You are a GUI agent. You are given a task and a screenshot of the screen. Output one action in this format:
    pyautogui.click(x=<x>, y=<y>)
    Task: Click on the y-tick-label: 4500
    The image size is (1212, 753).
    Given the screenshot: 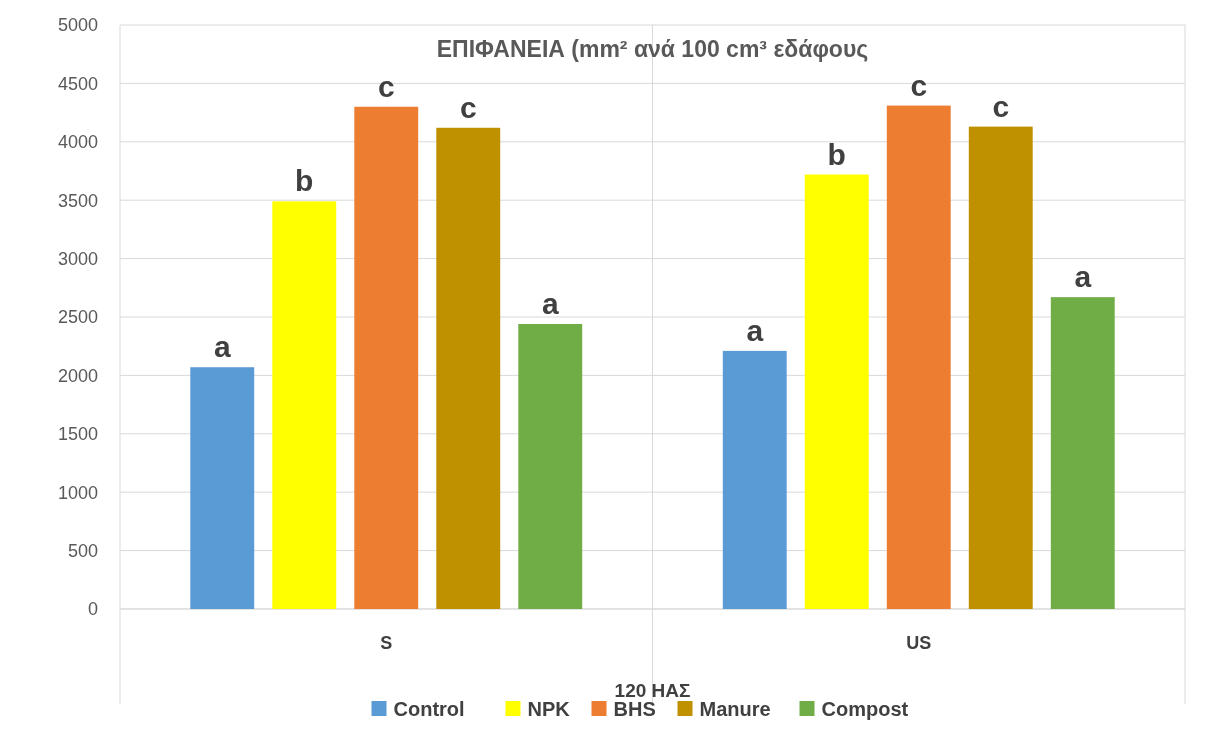 What is the action you would take?
    pyautogui.click(x=77, y=83)
    